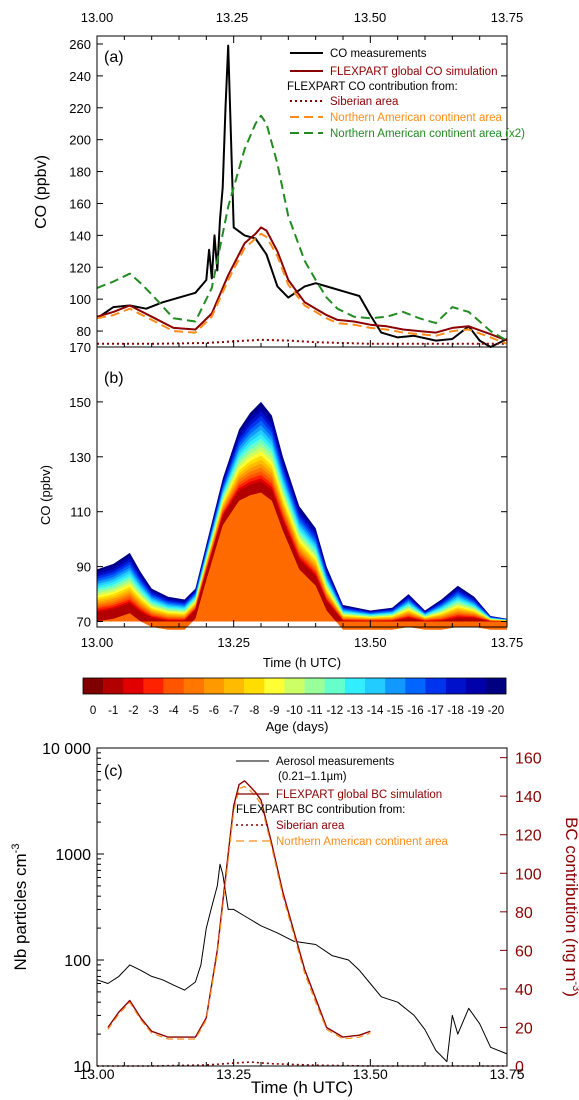  What do you see at coordinates (528, 836) in the screenshot?
I see `ytick-label-c-right-120: 120` at bounding box center [528, 836].